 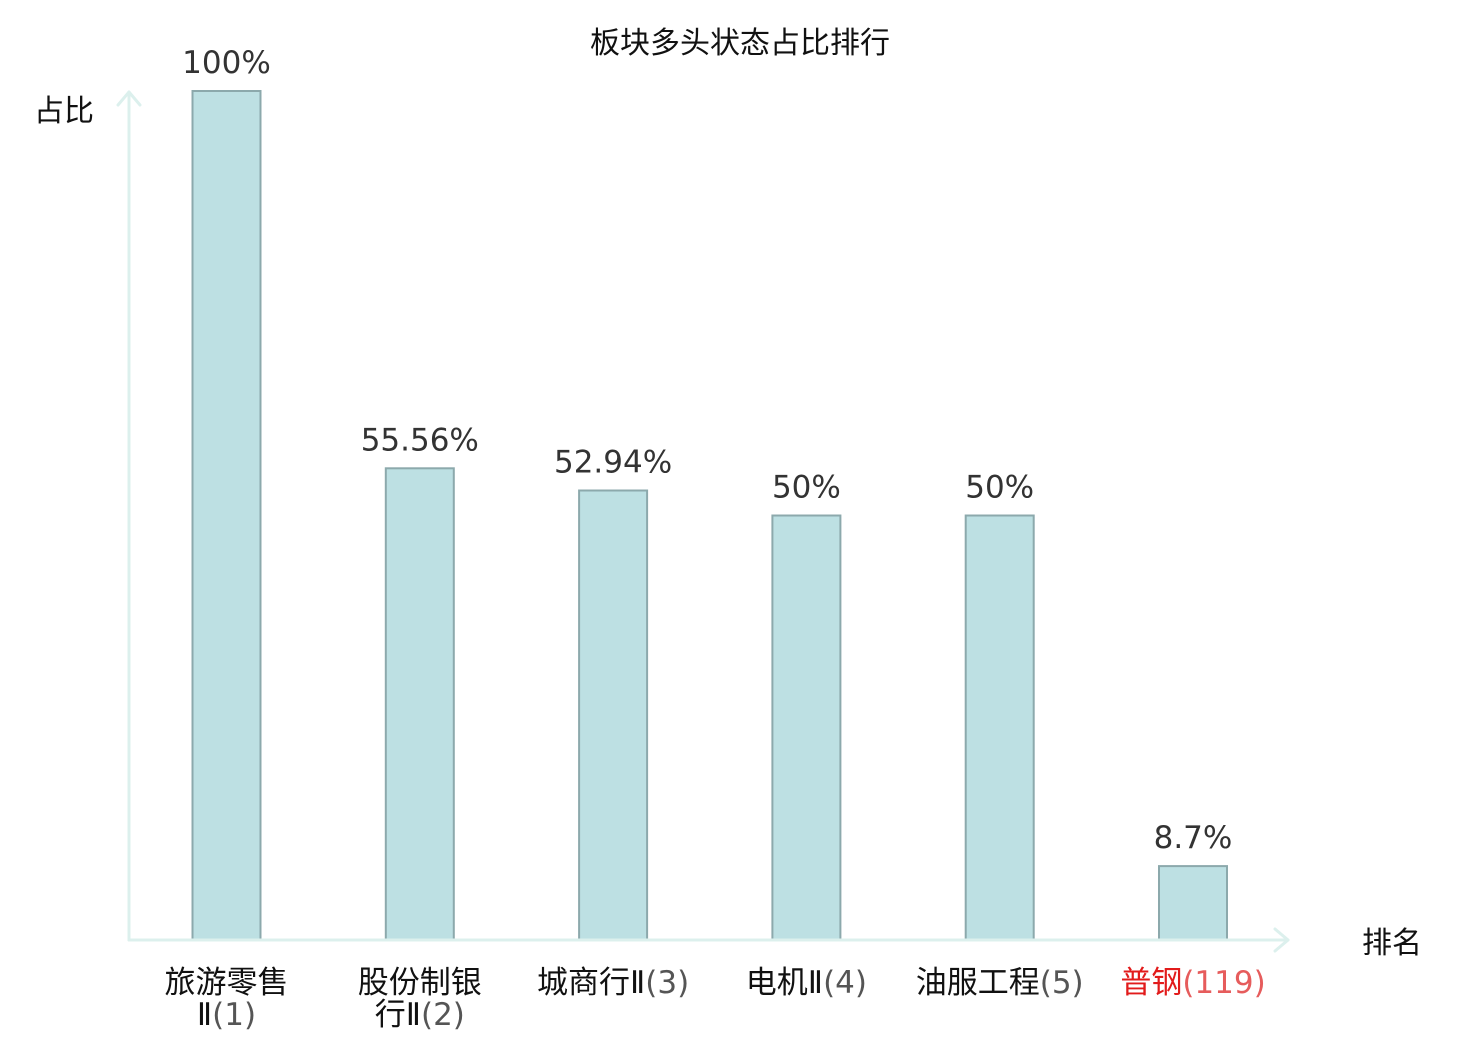 What do you see at coordinates (1224, 983) in the screenshot?
I see `x-tick-rank: (119)` at bounding box center [1224, 983].